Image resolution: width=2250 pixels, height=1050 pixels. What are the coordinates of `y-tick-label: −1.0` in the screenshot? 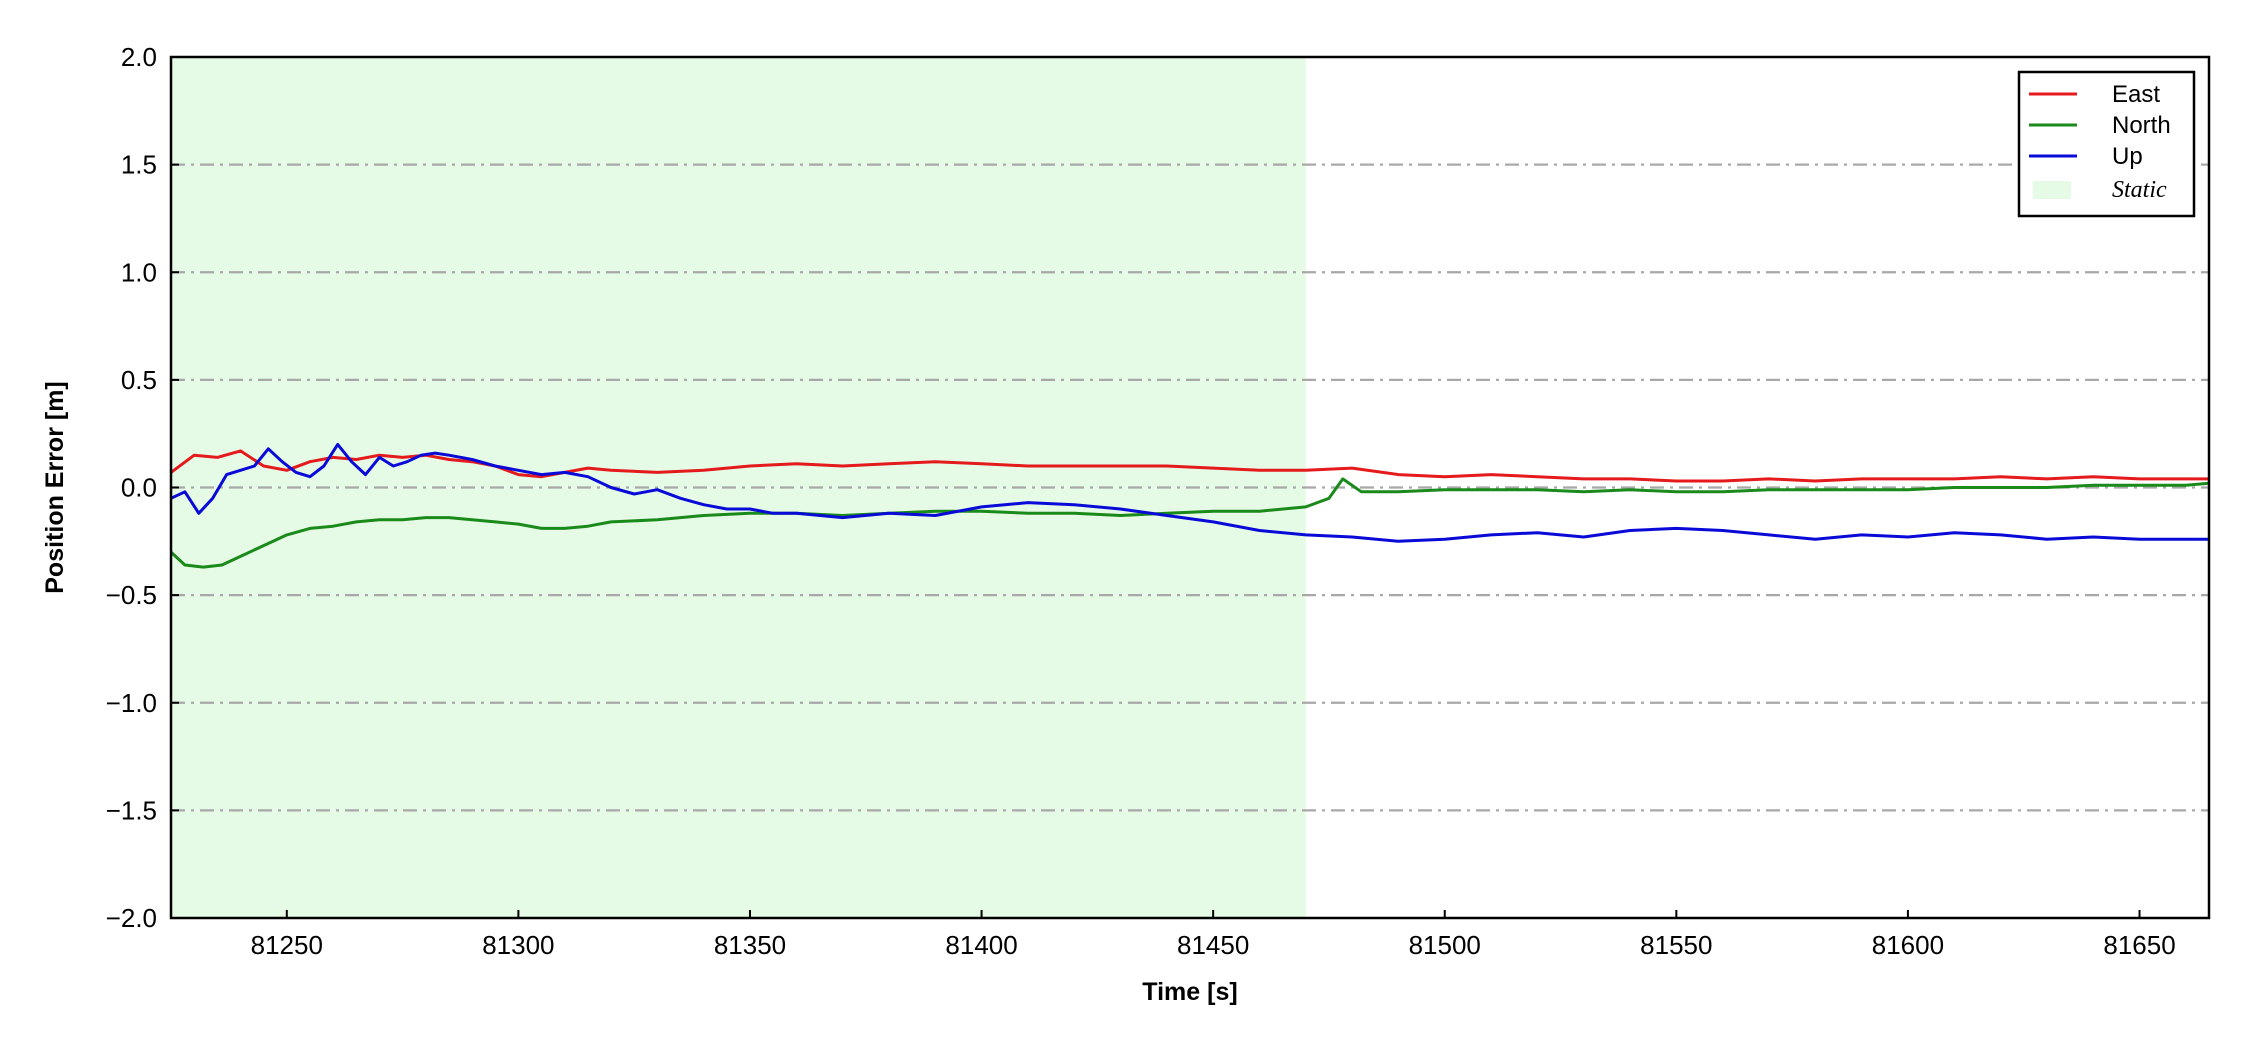 It's located at (131, 703).